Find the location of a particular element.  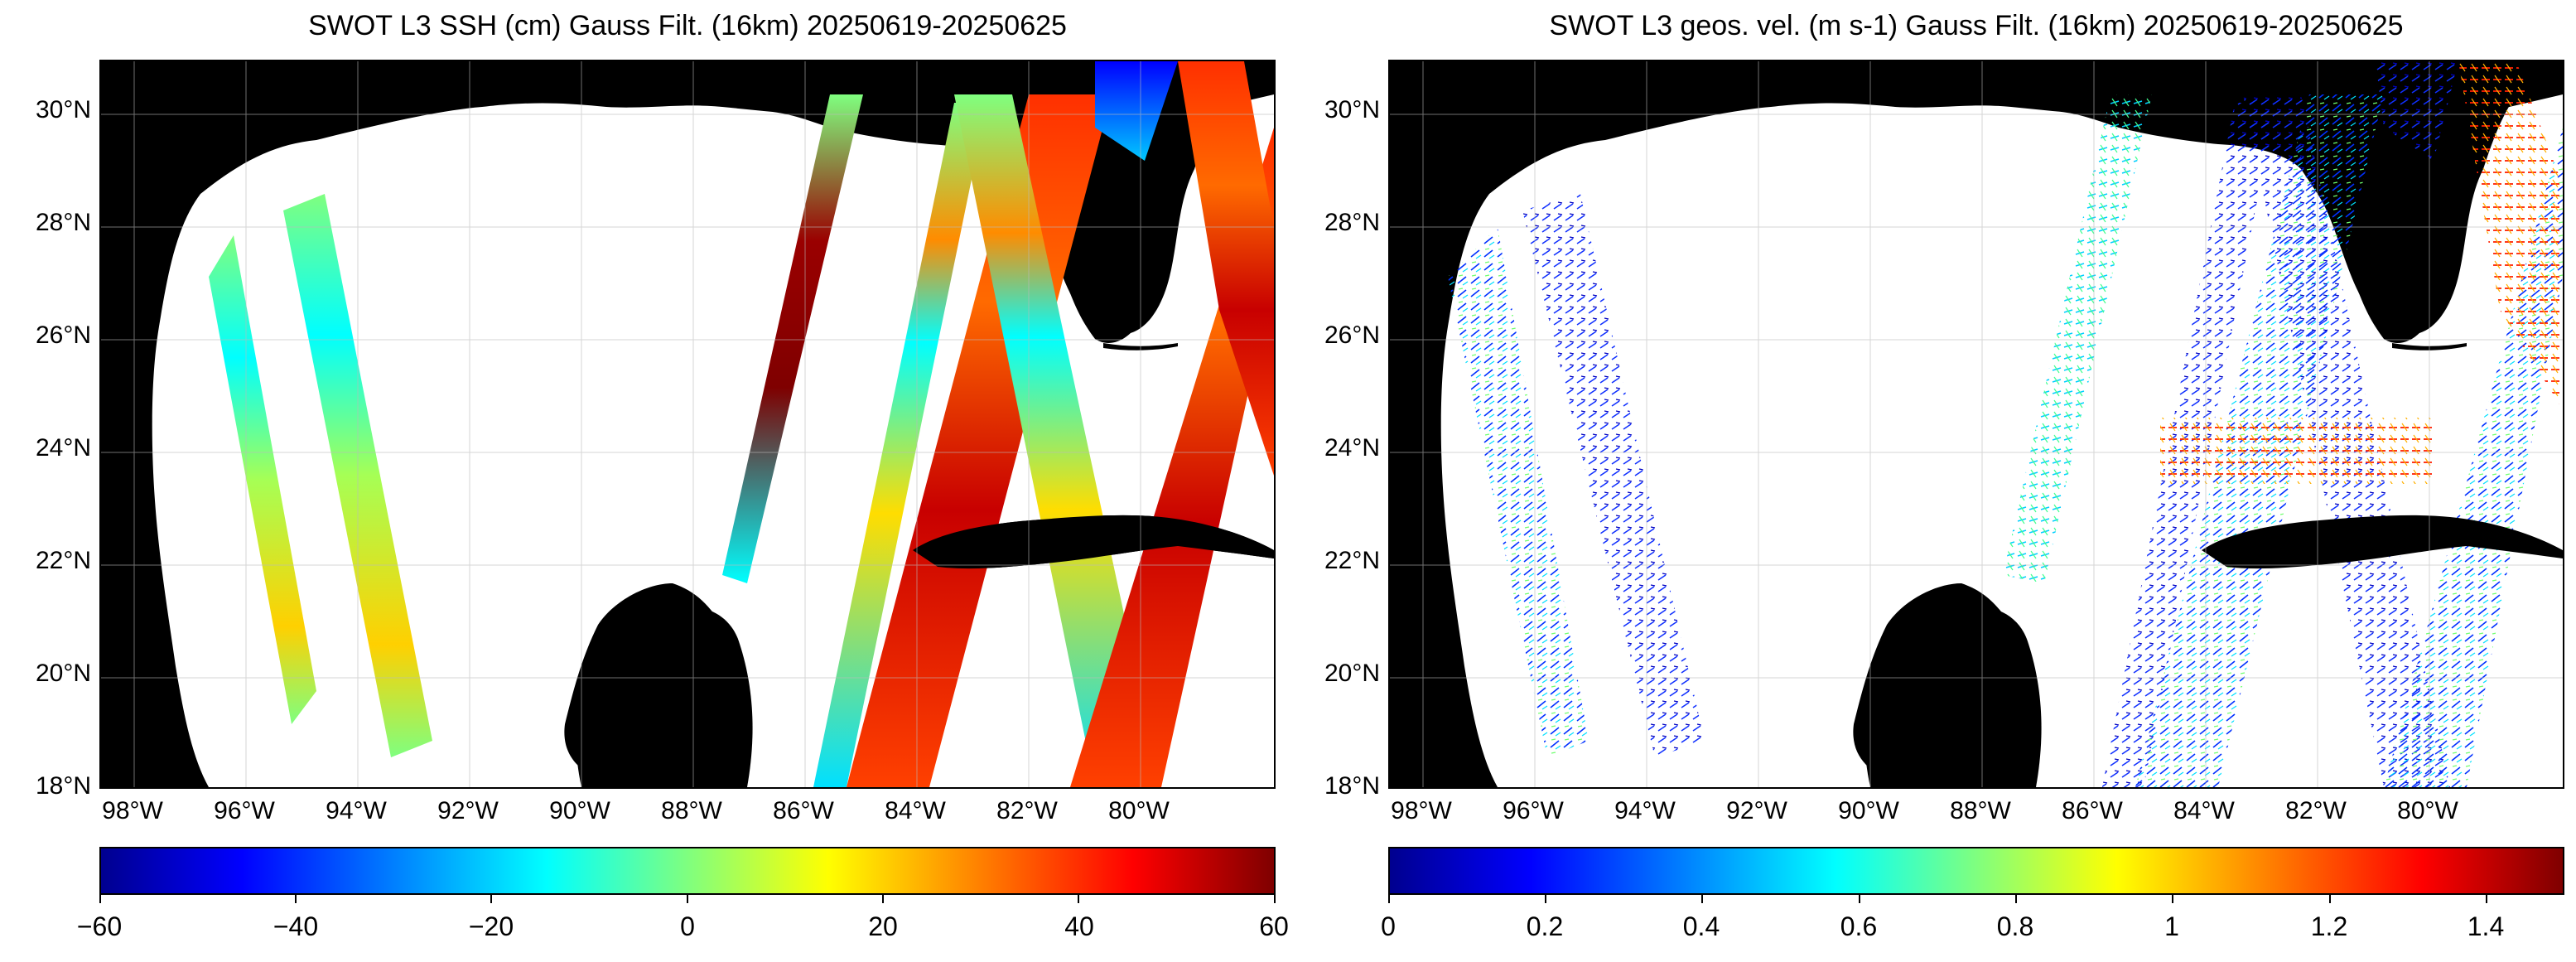

left-lat-20: 20°N is located at coordinates (63, 673).